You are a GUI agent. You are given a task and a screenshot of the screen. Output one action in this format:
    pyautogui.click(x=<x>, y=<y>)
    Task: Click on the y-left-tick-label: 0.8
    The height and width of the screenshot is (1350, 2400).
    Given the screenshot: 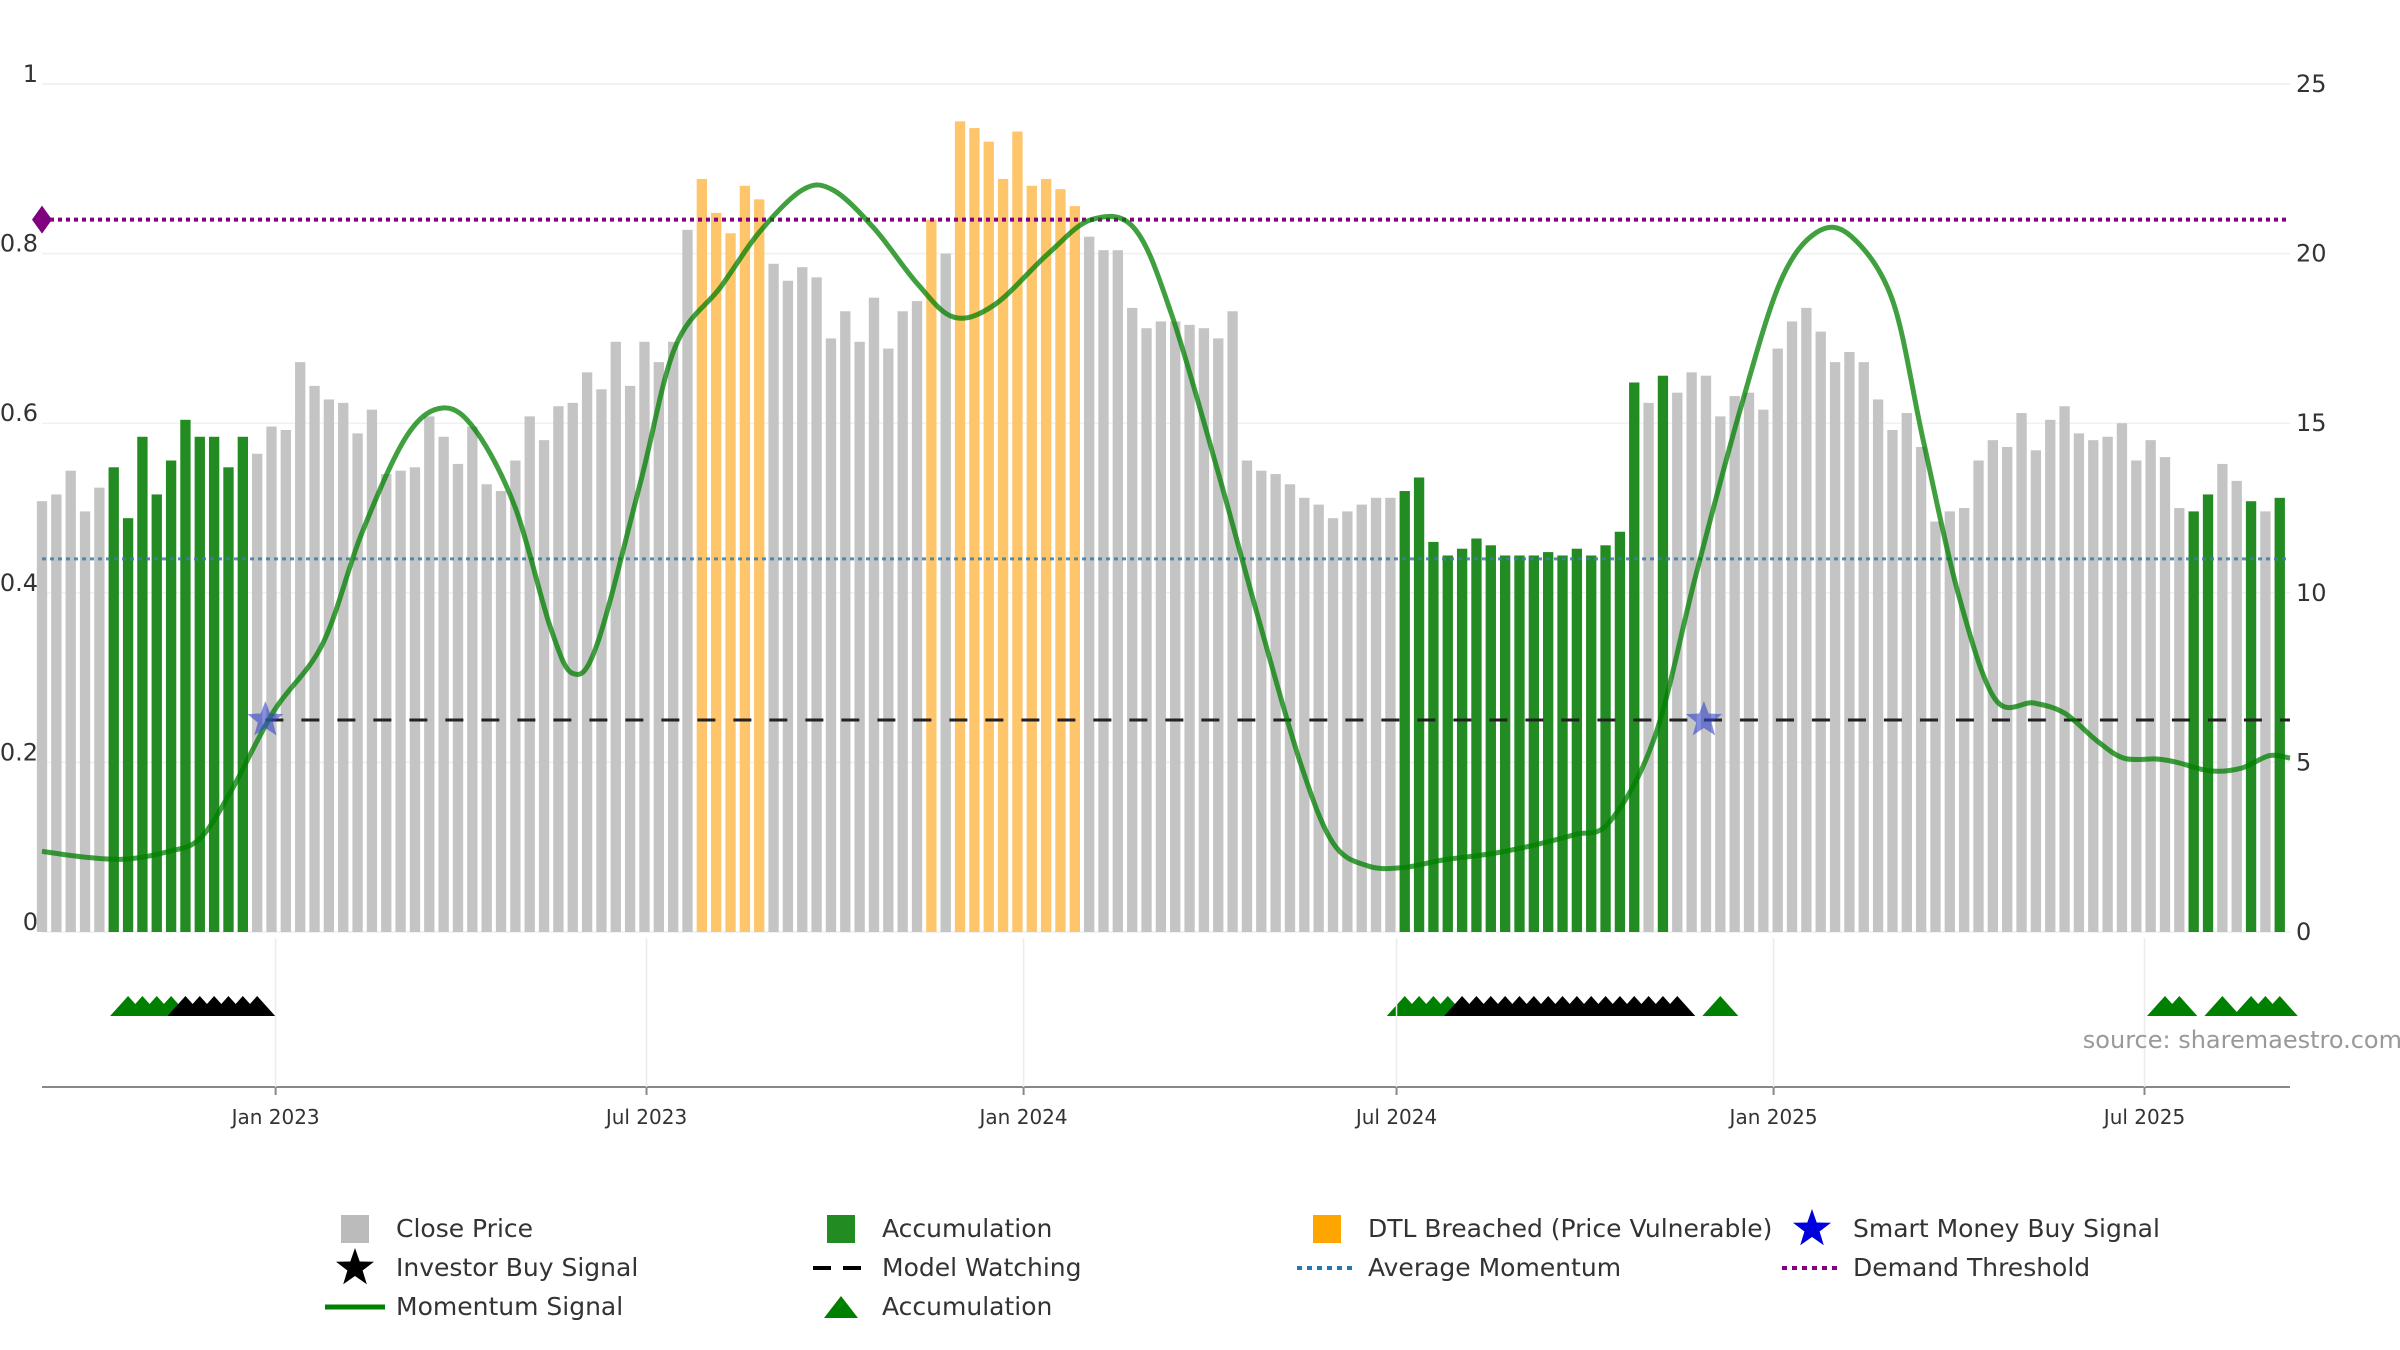 What is the action you would take?
    pyautogui.click(x=19, y=244)
    